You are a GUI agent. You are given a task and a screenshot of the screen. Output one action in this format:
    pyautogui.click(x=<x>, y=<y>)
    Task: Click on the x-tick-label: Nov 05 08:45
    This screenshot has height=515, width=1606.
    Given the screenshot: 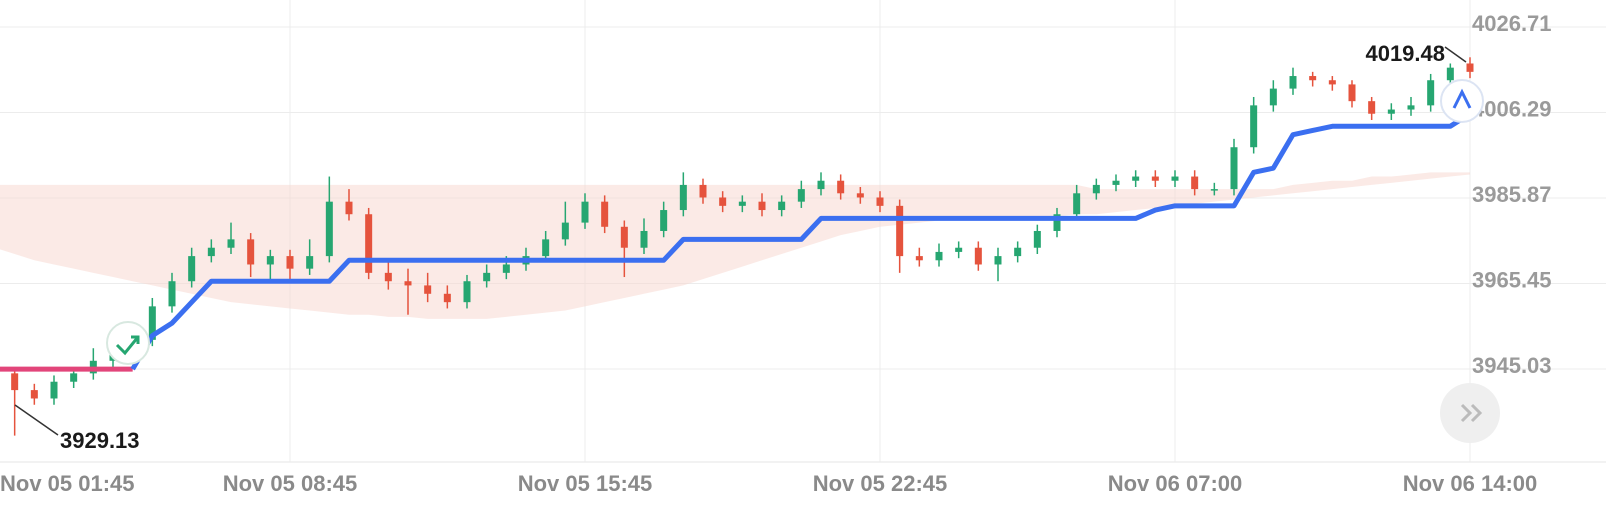 What is the action you would take?
    pyautogui.click(x=290, y=483)
    